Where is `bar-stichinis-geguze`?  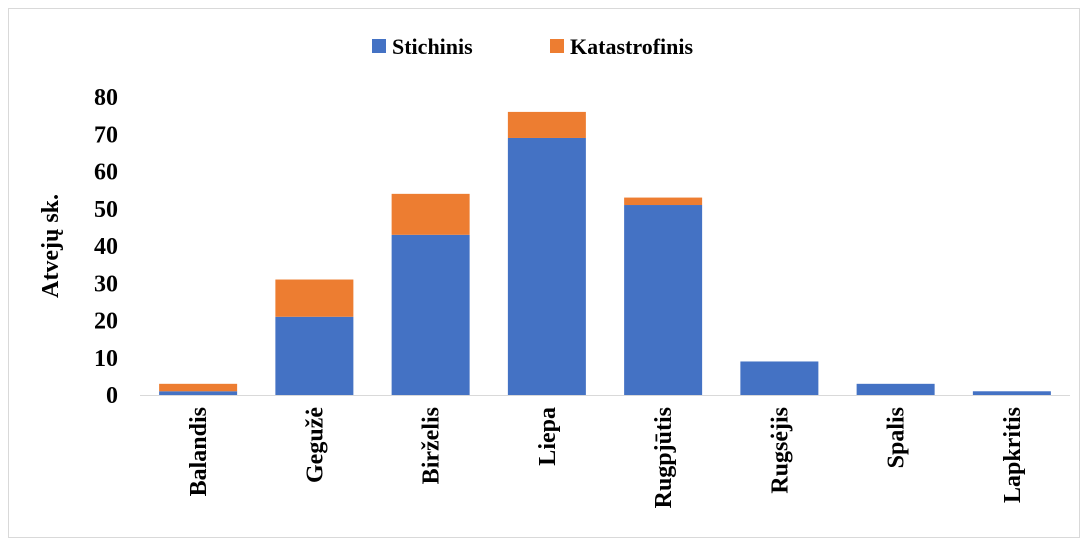
bar-stichinis-geguze is located at coordinates (314, 355).